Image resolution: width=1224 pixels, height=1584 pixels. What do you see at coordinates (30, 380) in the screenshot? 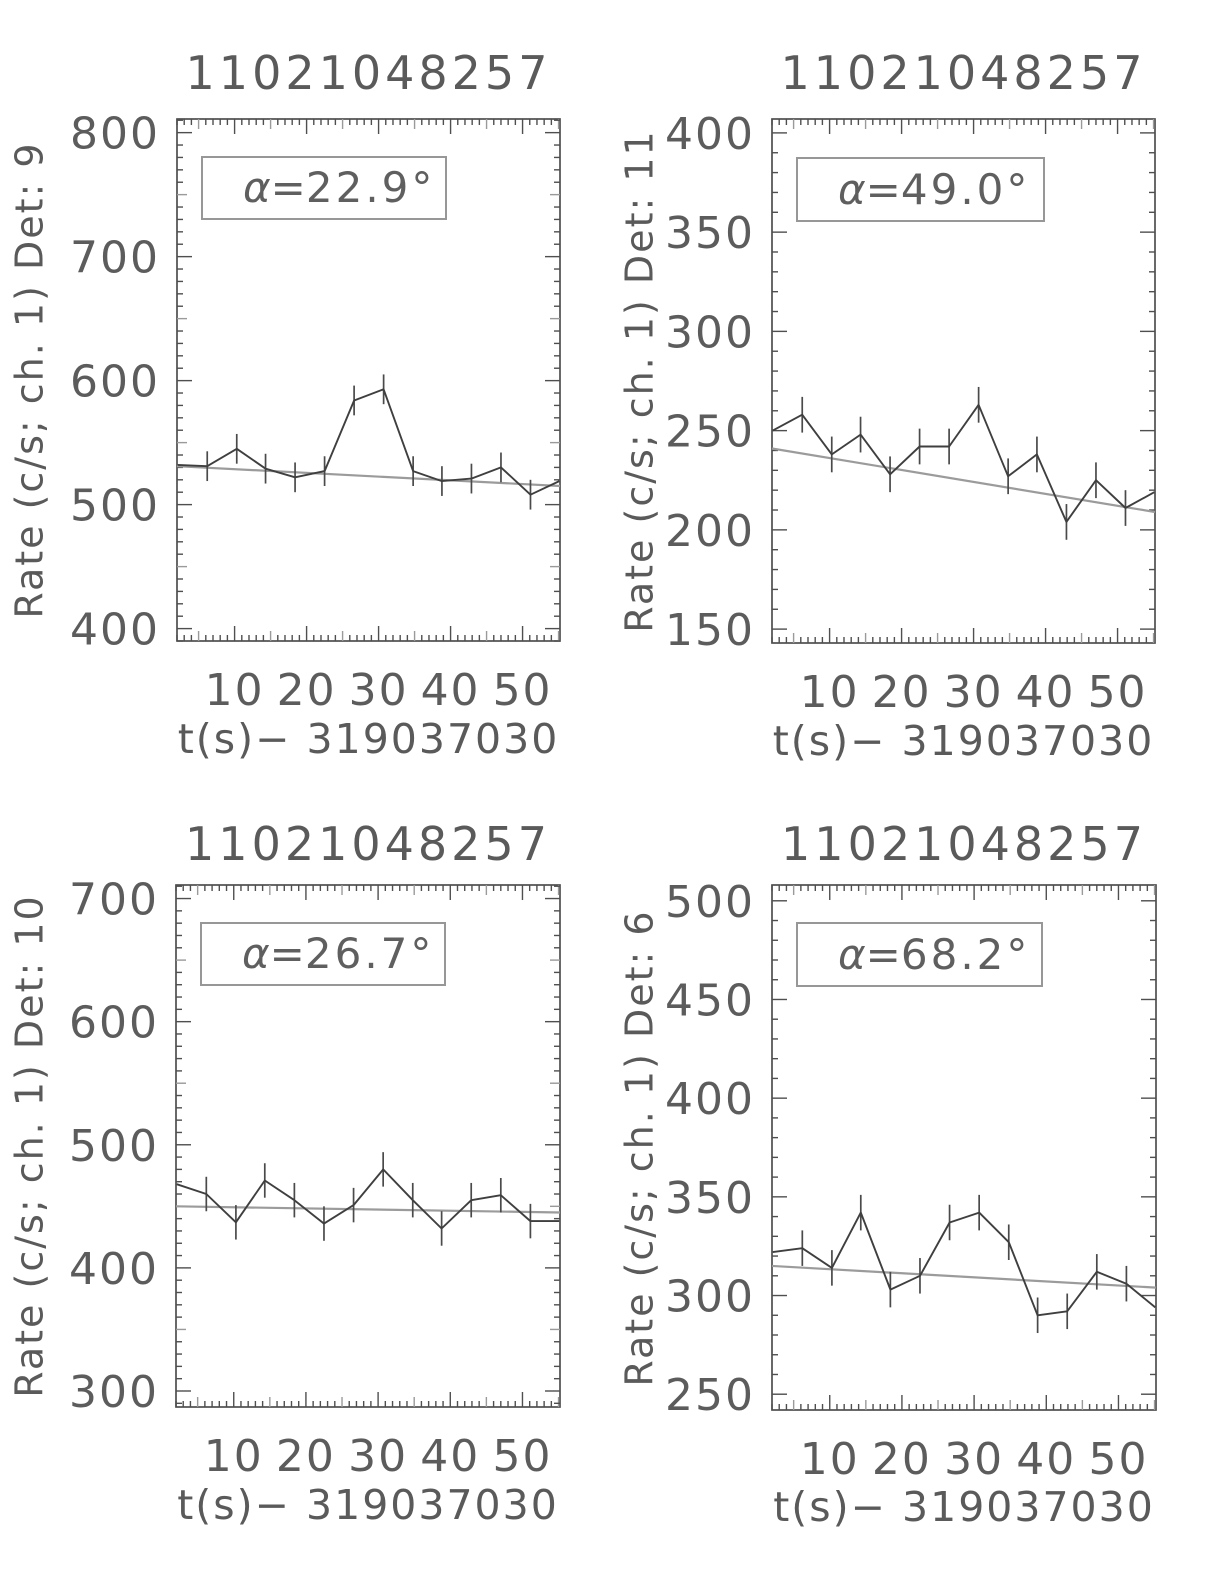
I see `y-axis-label: Rate (c/s; ch. 1) Det: 9` at bounding box center [30, 380].